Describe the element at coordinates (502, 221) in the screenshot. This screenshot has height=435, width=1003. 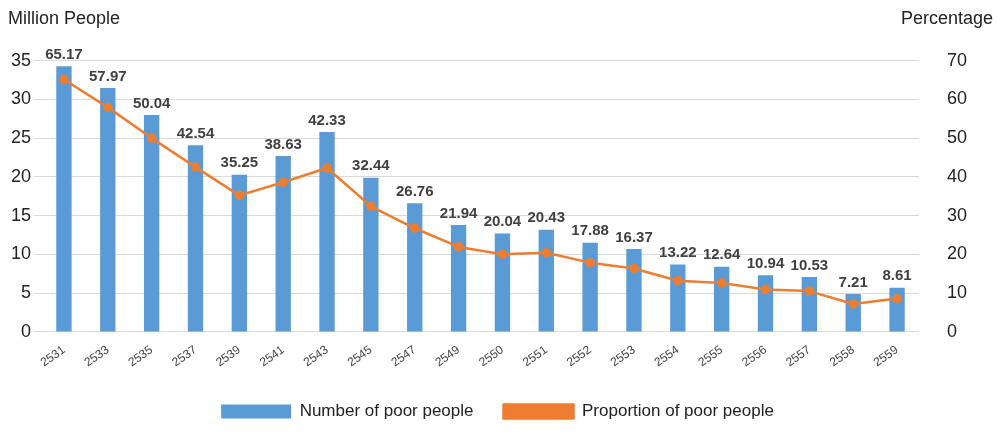
I see `data-label: 20.04` at that location.